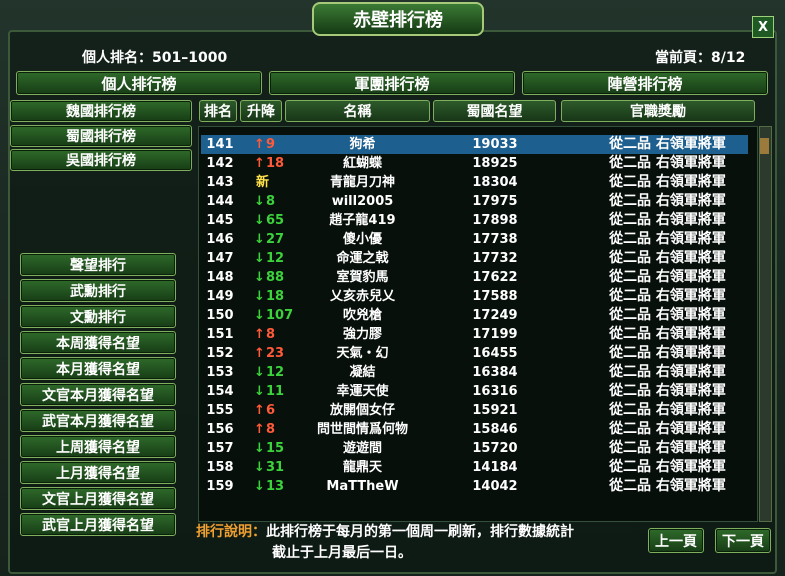  I want to click on name-cell: 凝結, so click(362, 372).